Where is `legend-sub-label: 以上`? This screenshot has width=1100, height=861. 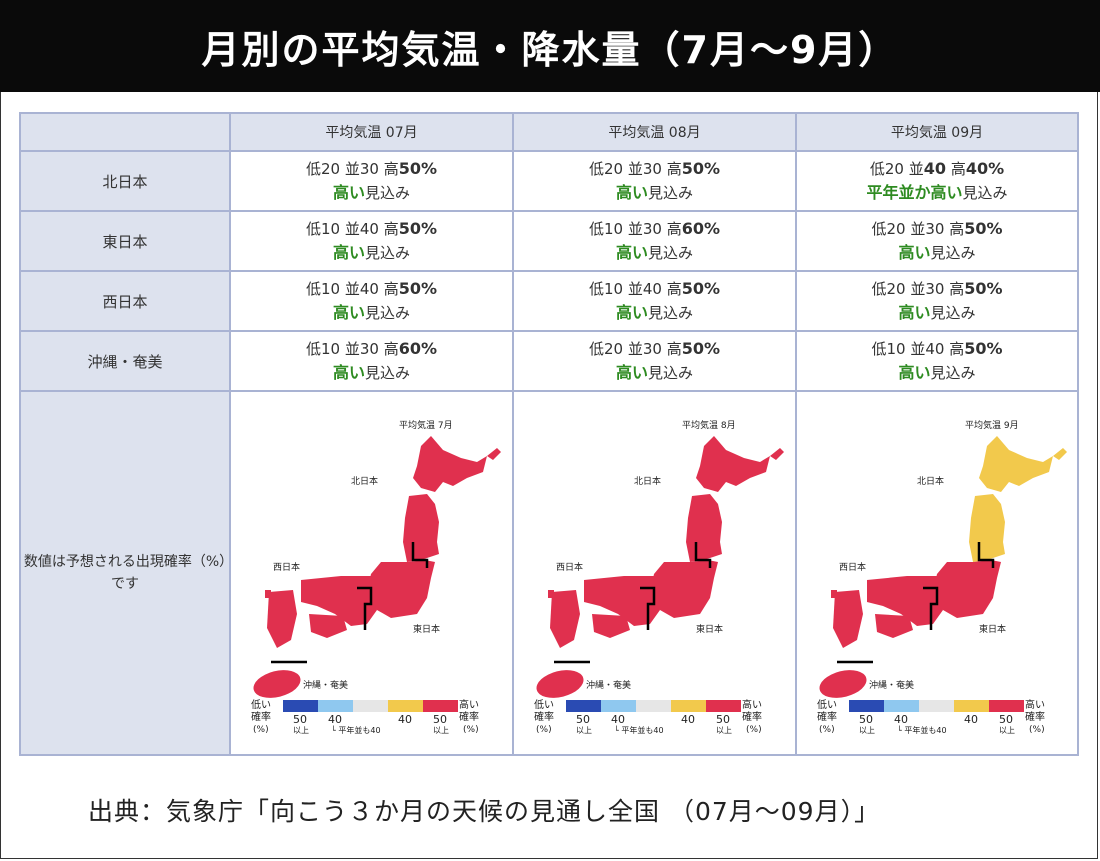
legend-sub-label: 以上 is located at coordinates (441, 730).